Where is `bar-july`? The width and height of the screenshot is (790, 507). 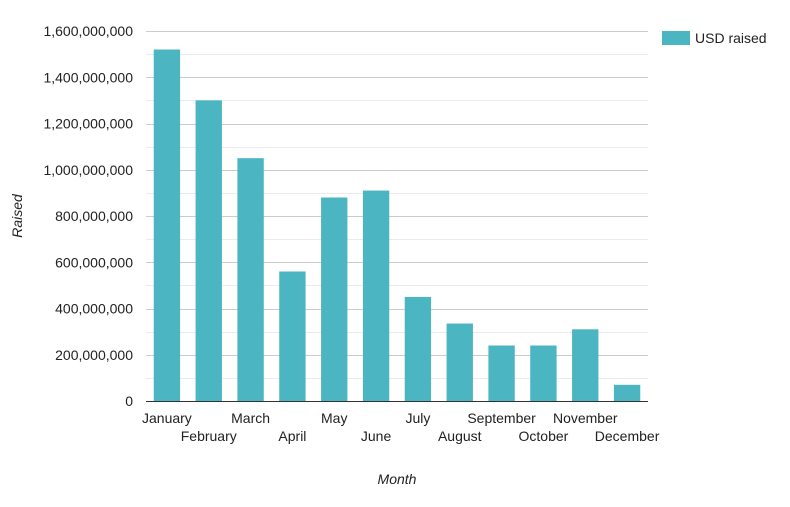 bar-july is located at coordinates (418, 348).